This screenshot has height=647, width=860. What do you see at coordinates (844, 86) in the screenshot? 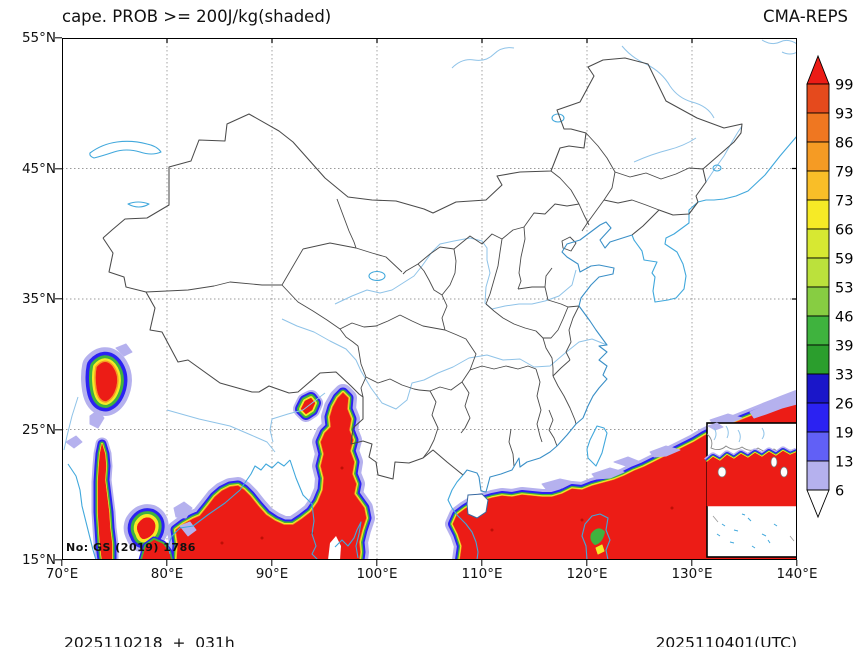
I see `colorbar-label: 99` at bounding box center [844, 86].